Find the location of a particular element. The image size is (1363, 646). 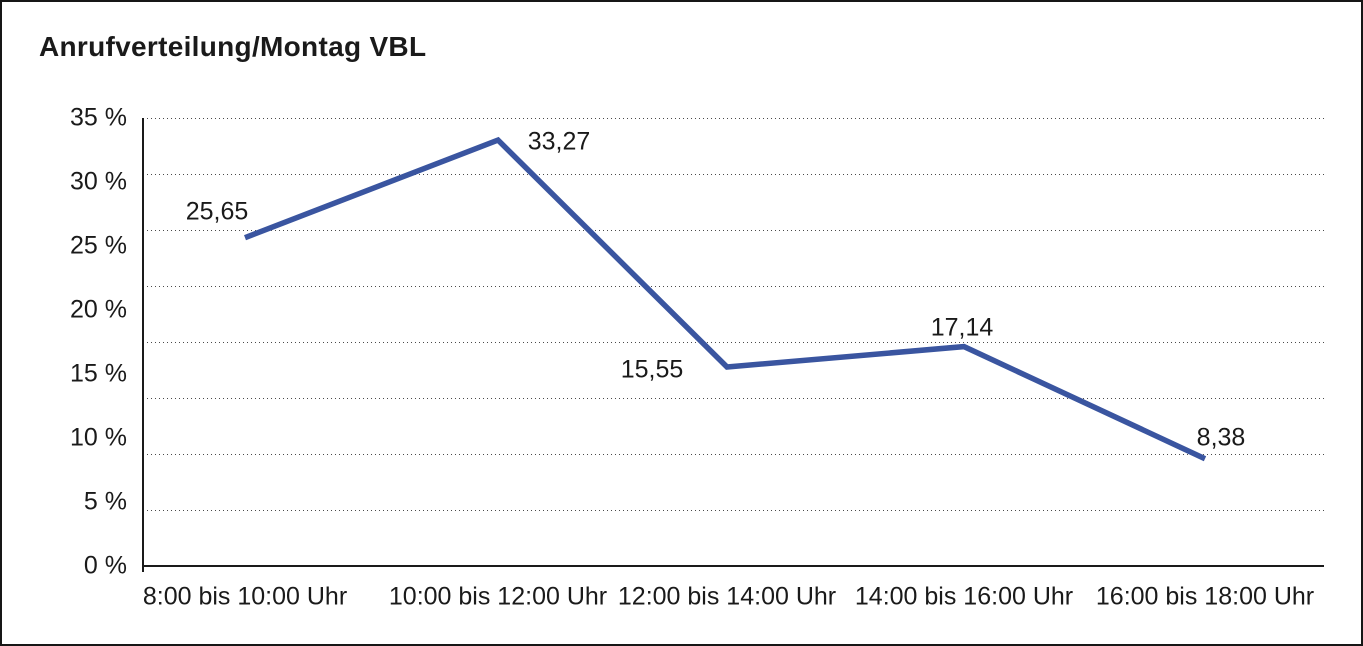

y-axis-tick-label: 15 % is located at coordinates (98, 373).